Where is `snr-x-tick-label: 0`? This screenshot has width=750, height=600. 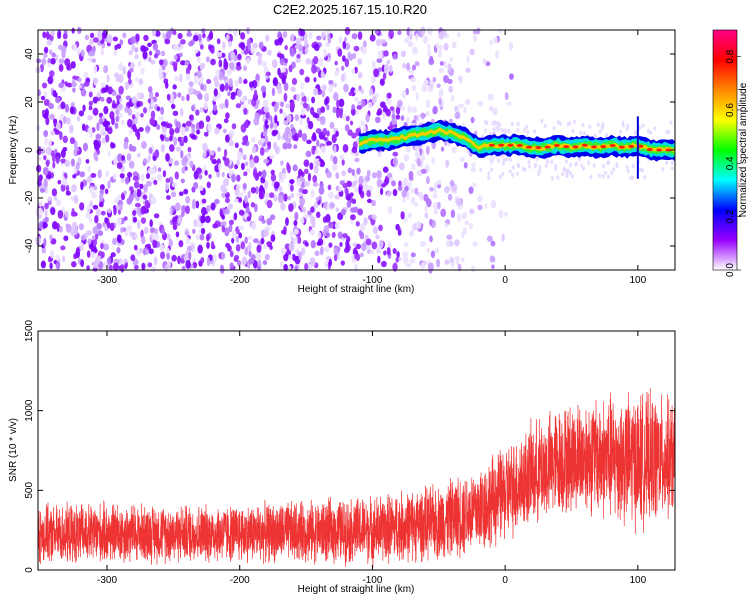 snr-x-tick-label: 0 is located at coordinates (505, 580).